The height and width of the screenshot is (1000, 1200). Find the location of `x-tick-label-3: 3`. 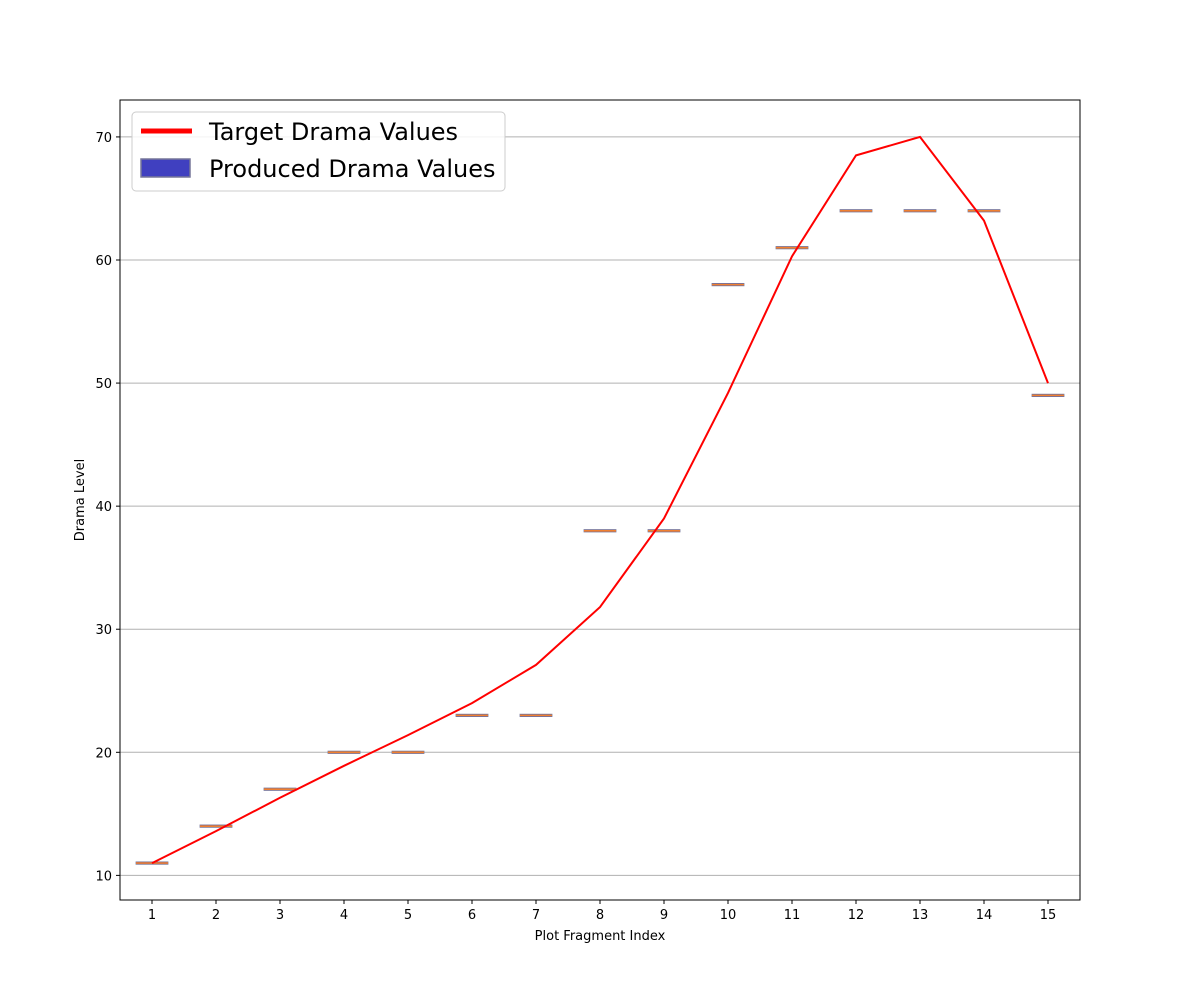

x-tick-label-3: 3 is located at coordinates (280, 915).